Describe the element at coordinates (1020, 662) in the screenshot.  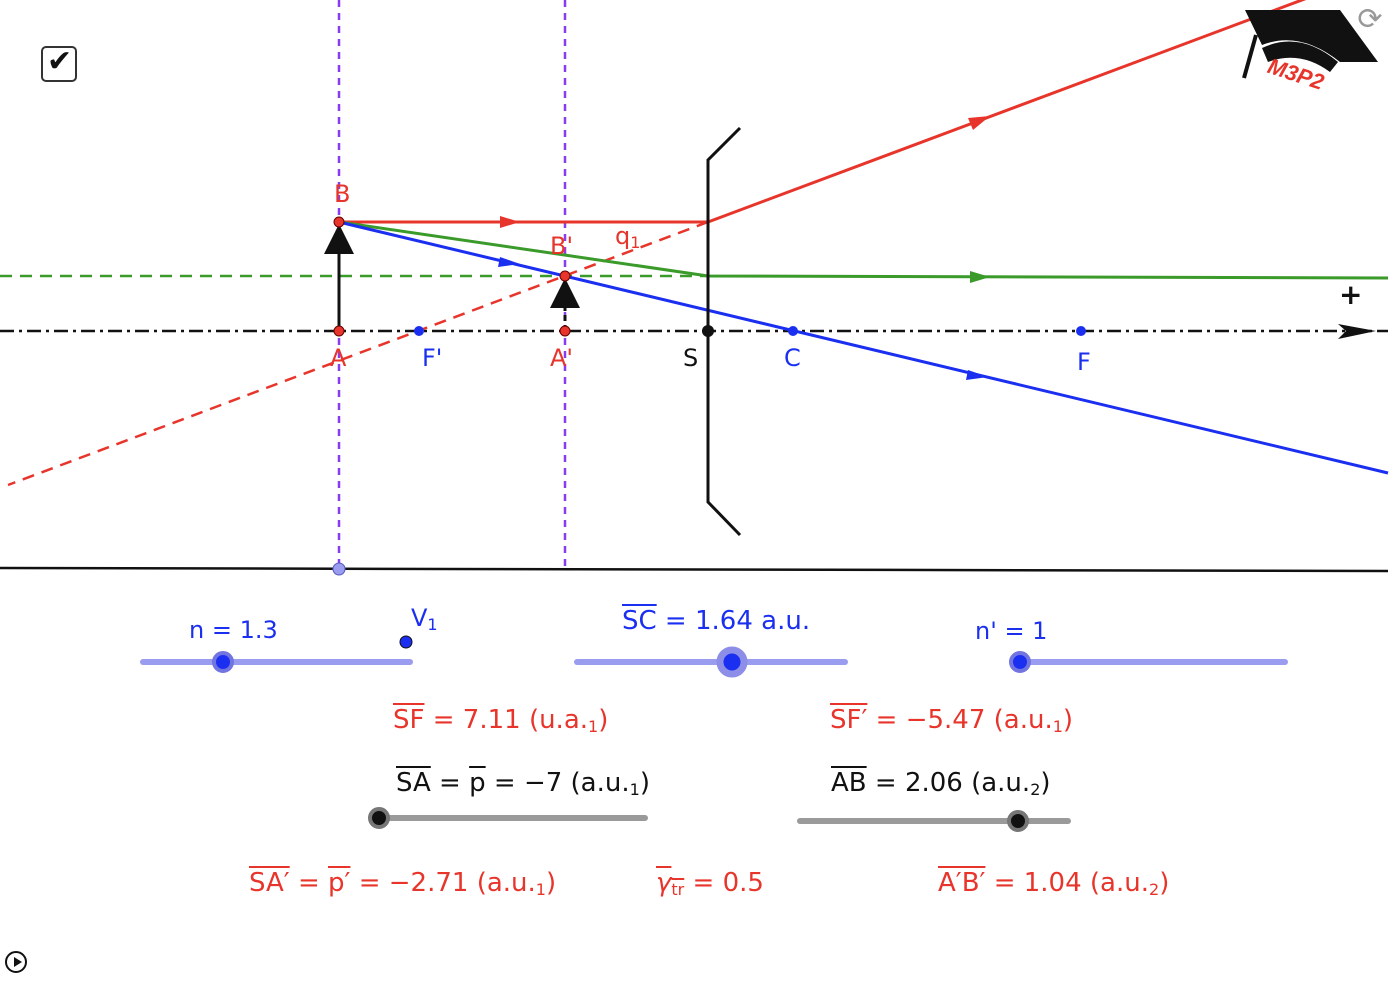
I see `slider-n-prime-knob` at that location.